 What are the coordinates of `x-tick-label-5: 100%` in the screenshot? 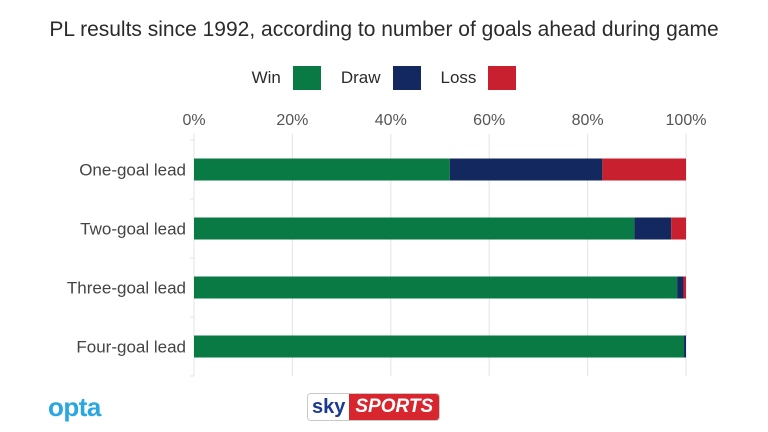 It's located at (686, 120).